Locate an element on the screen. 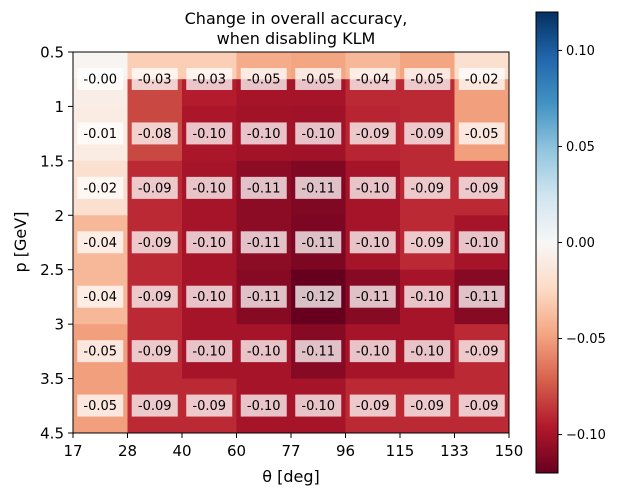  x-axis-label: θ [deg] is located at coordinates (291, 476).